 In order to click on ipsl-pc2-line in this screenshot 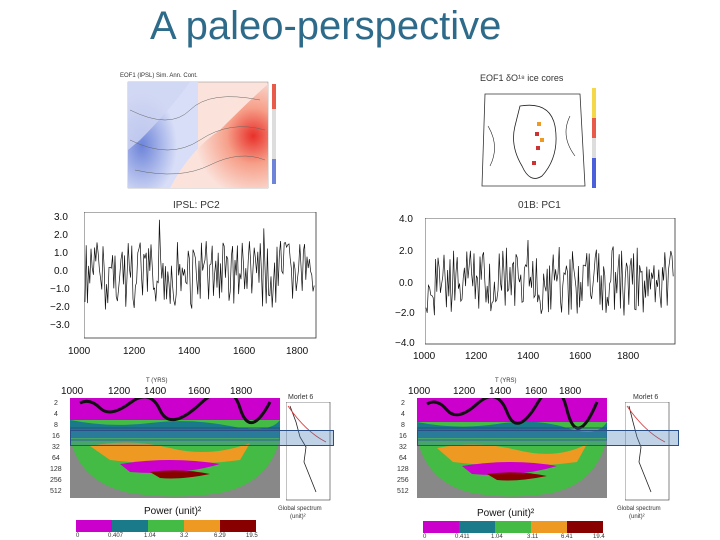, I will do `click(200, 275)`.